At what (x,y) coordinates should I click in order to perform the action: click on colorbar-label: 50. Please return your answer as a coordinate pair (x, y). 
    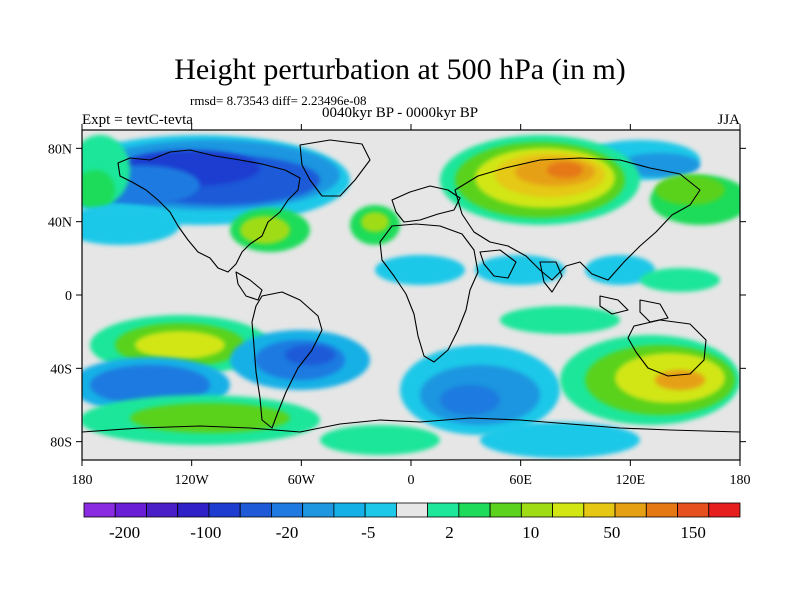
    Looking at the image, I should click on (611, 532).